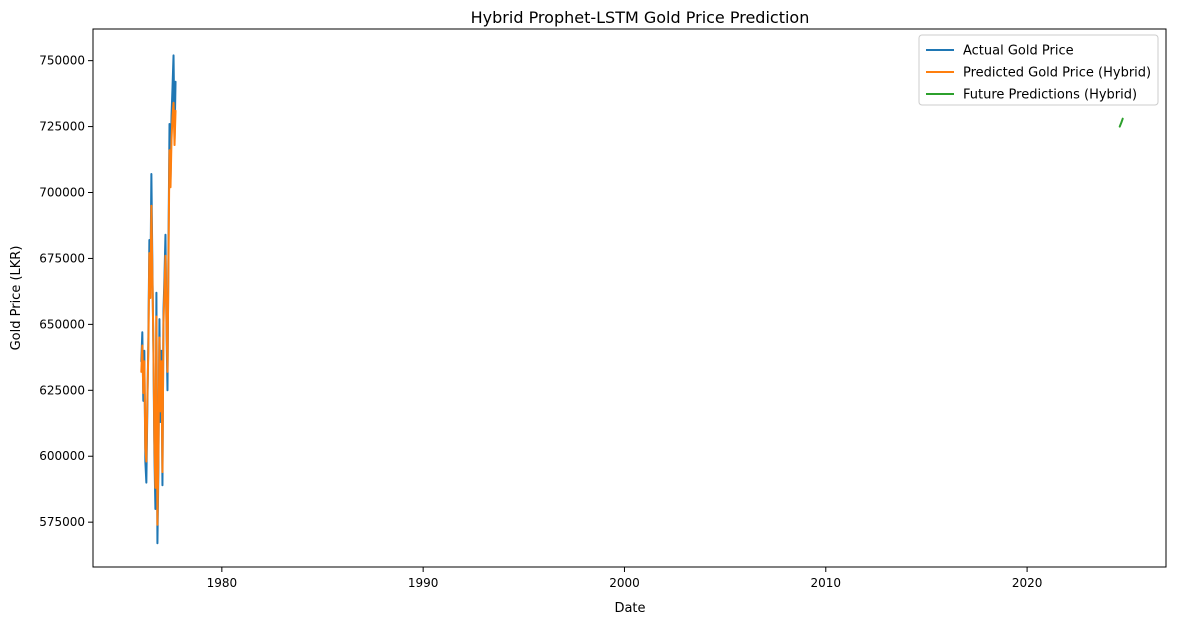 This screenshot has height=624, width=1186. What do you see at coordinates (222, 583) in the screenshot?
I see `x-tick-label: 1980` at bounding box center [222, 583].